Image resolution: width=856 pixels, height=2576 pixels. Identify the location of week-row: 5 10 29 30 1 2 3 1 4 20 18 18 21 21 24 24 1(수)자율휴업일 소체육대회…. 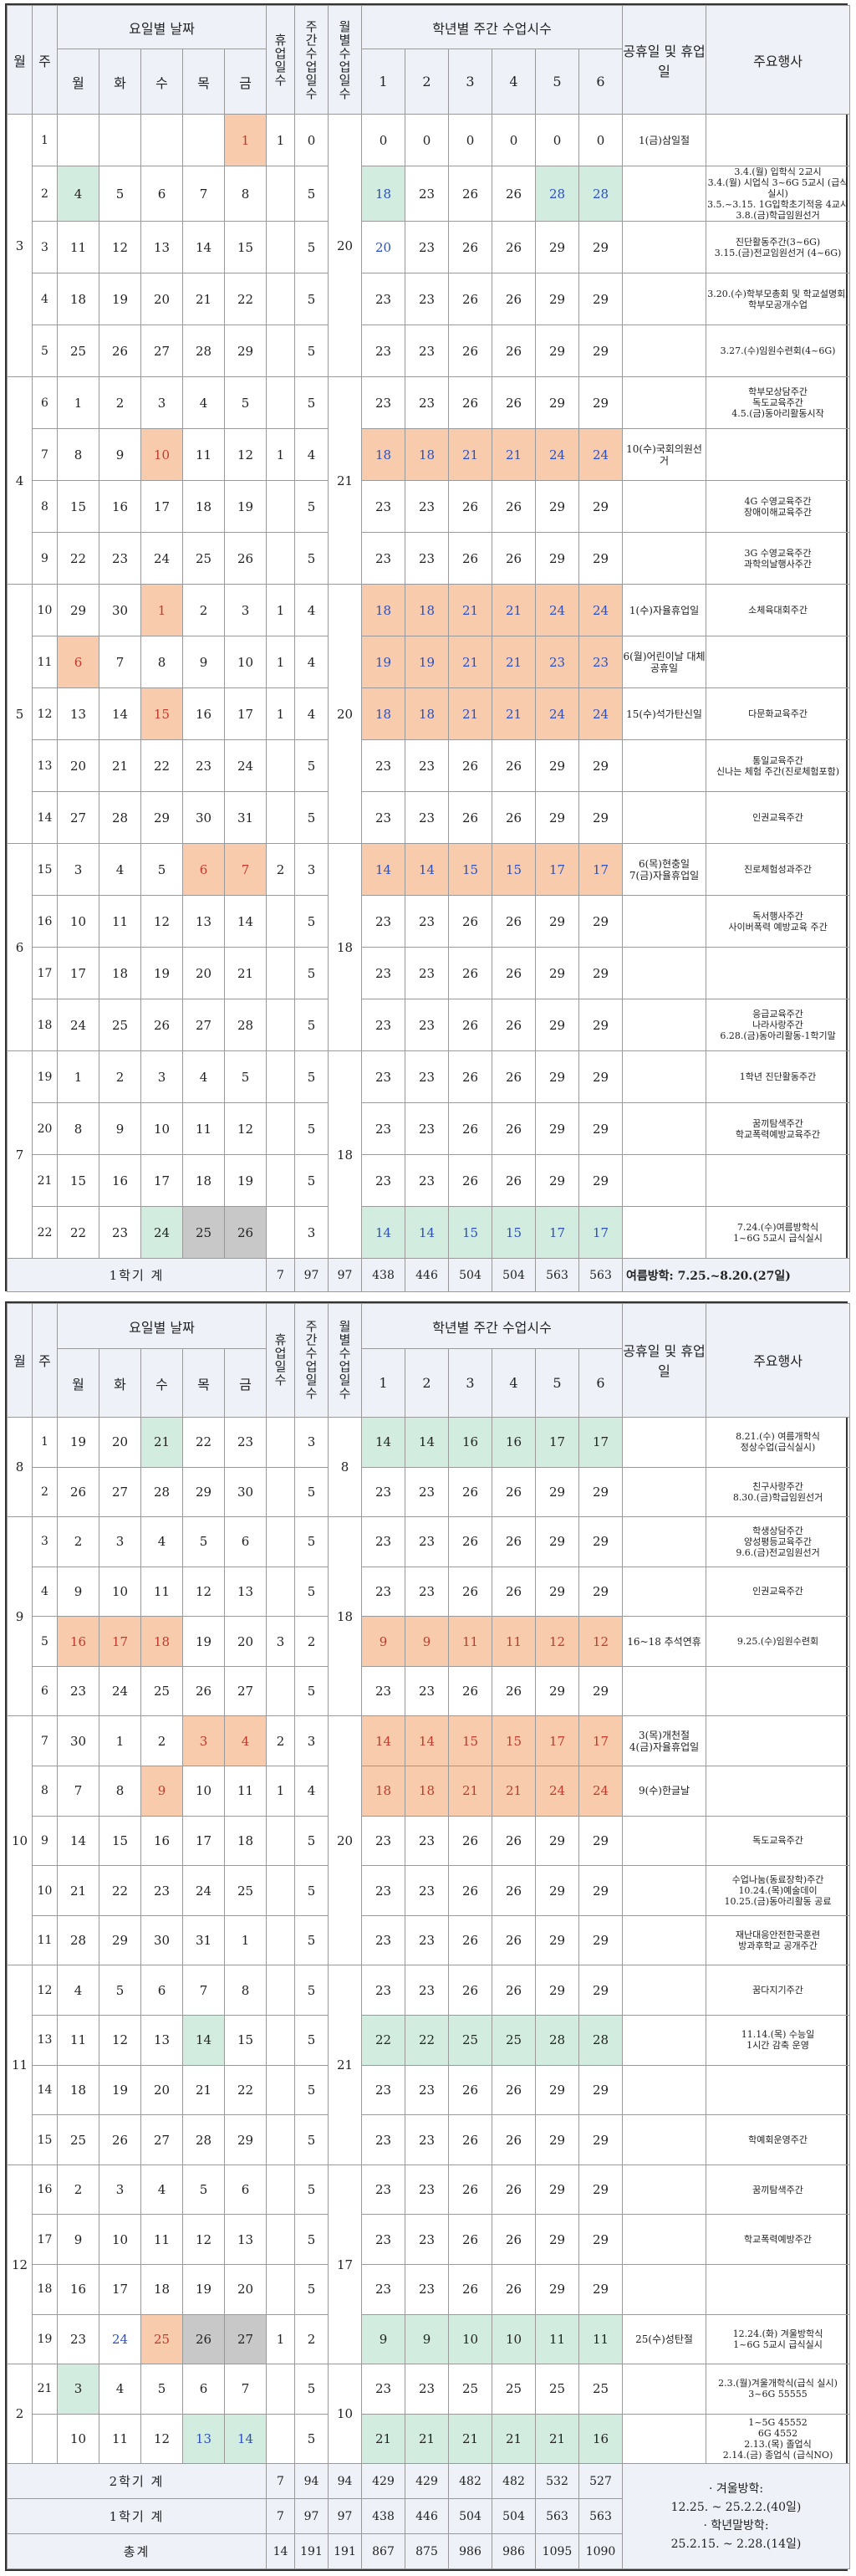
(429, 714).